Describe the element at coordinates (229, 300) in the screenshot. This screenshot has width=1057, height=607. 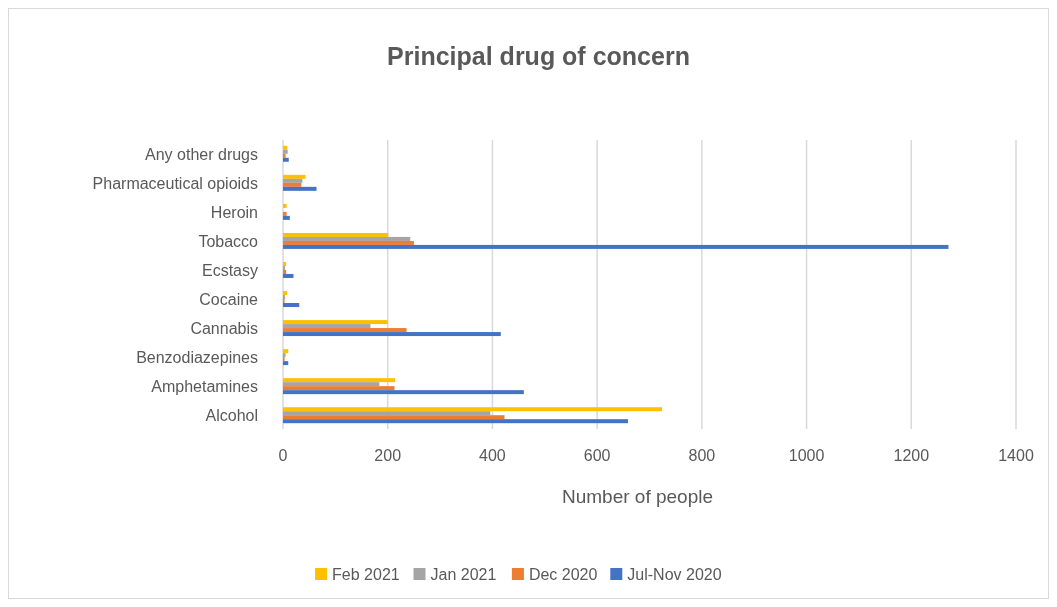
I see `y-tick-label: Cocaine` at that location.